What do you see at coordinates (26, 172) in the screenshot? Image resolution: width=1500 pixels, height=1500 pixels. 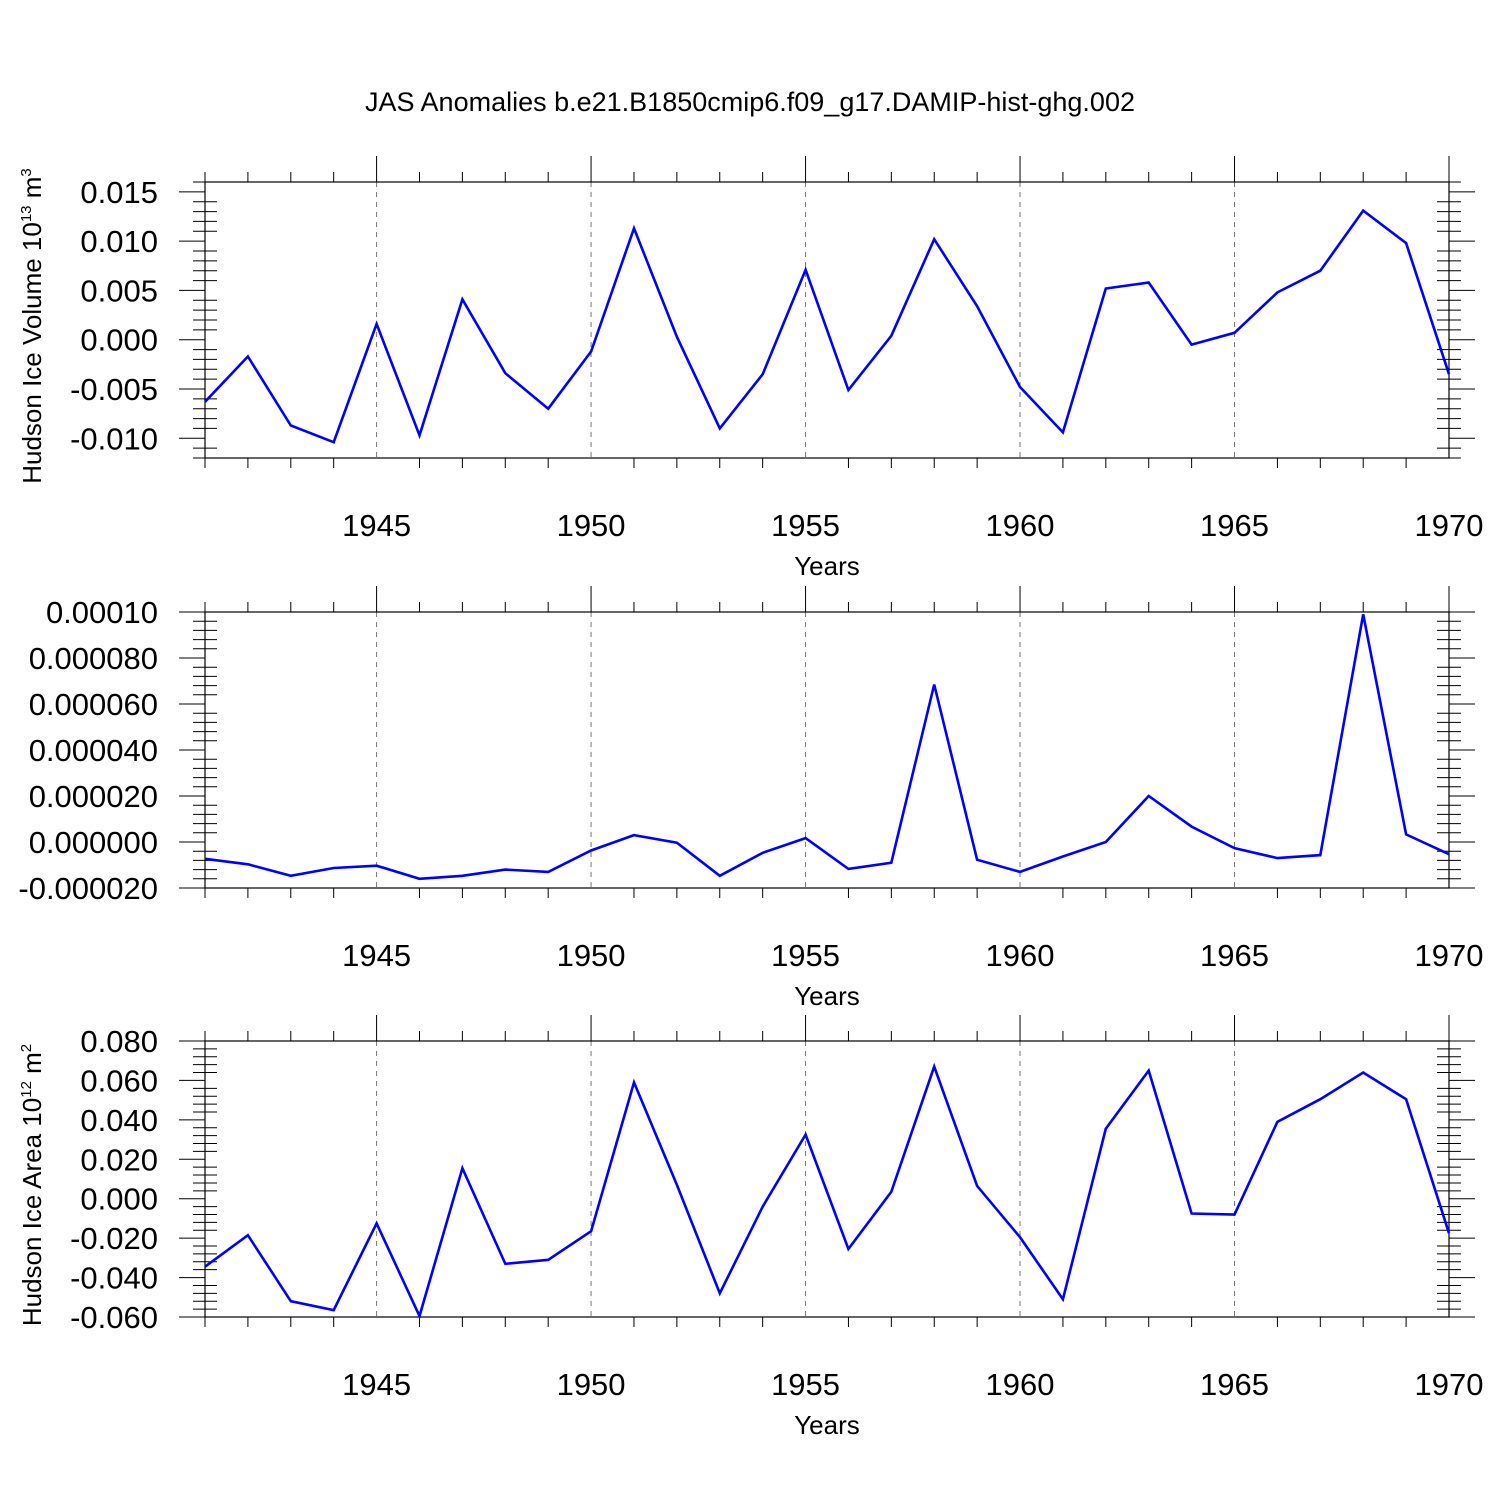 I see `y-axis-label-superscript: 3` at bounding box center [26, 172].